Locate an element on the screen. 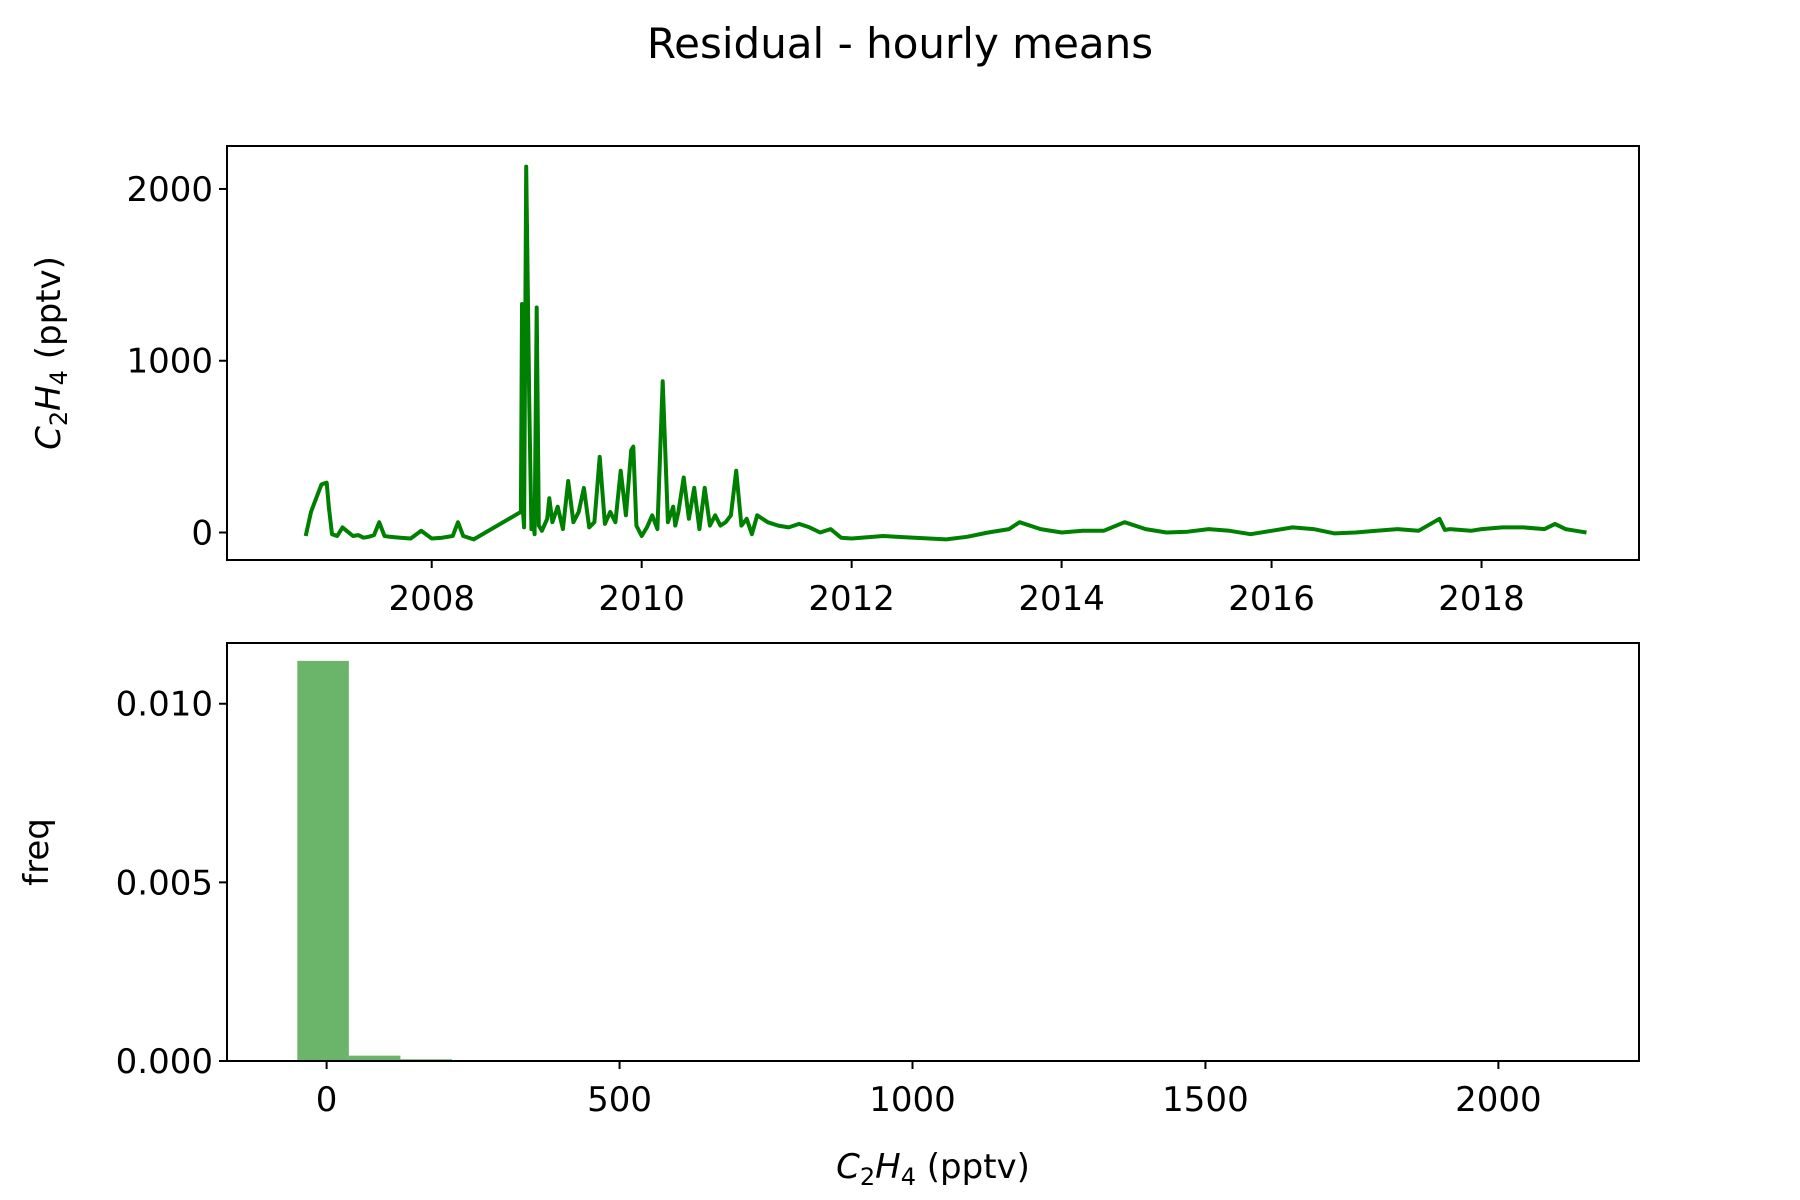 The width and height of the screenshot is (1800, 1200). hist-y-tick-label: 0.010 is located at coordinates (164, 705).